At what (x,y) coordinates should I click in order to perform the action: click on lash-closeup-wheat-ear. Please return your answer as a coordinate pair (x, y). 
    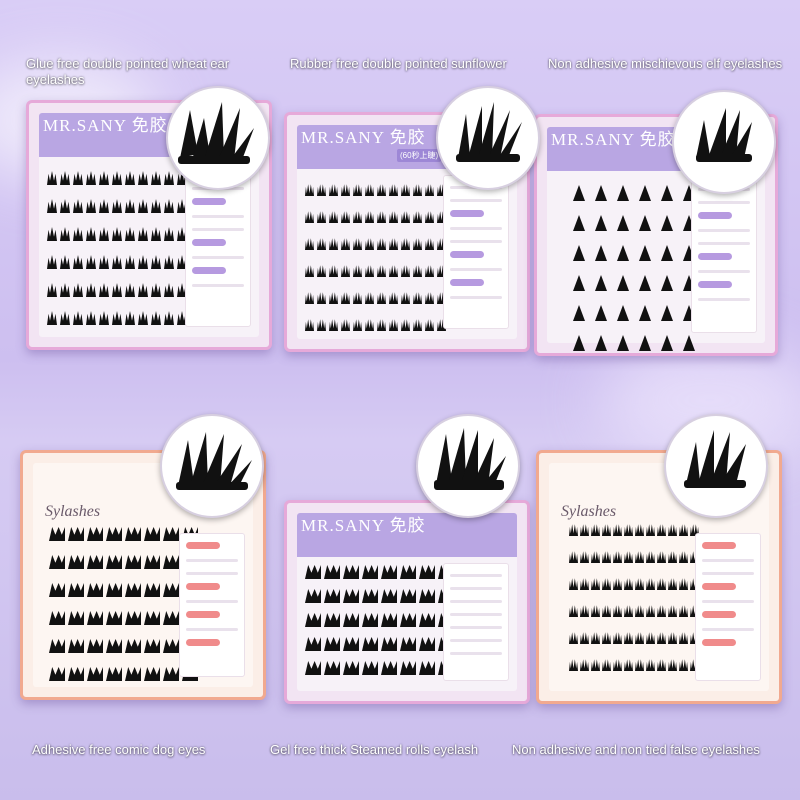
    Looking at the image, I should click on (218, 138).